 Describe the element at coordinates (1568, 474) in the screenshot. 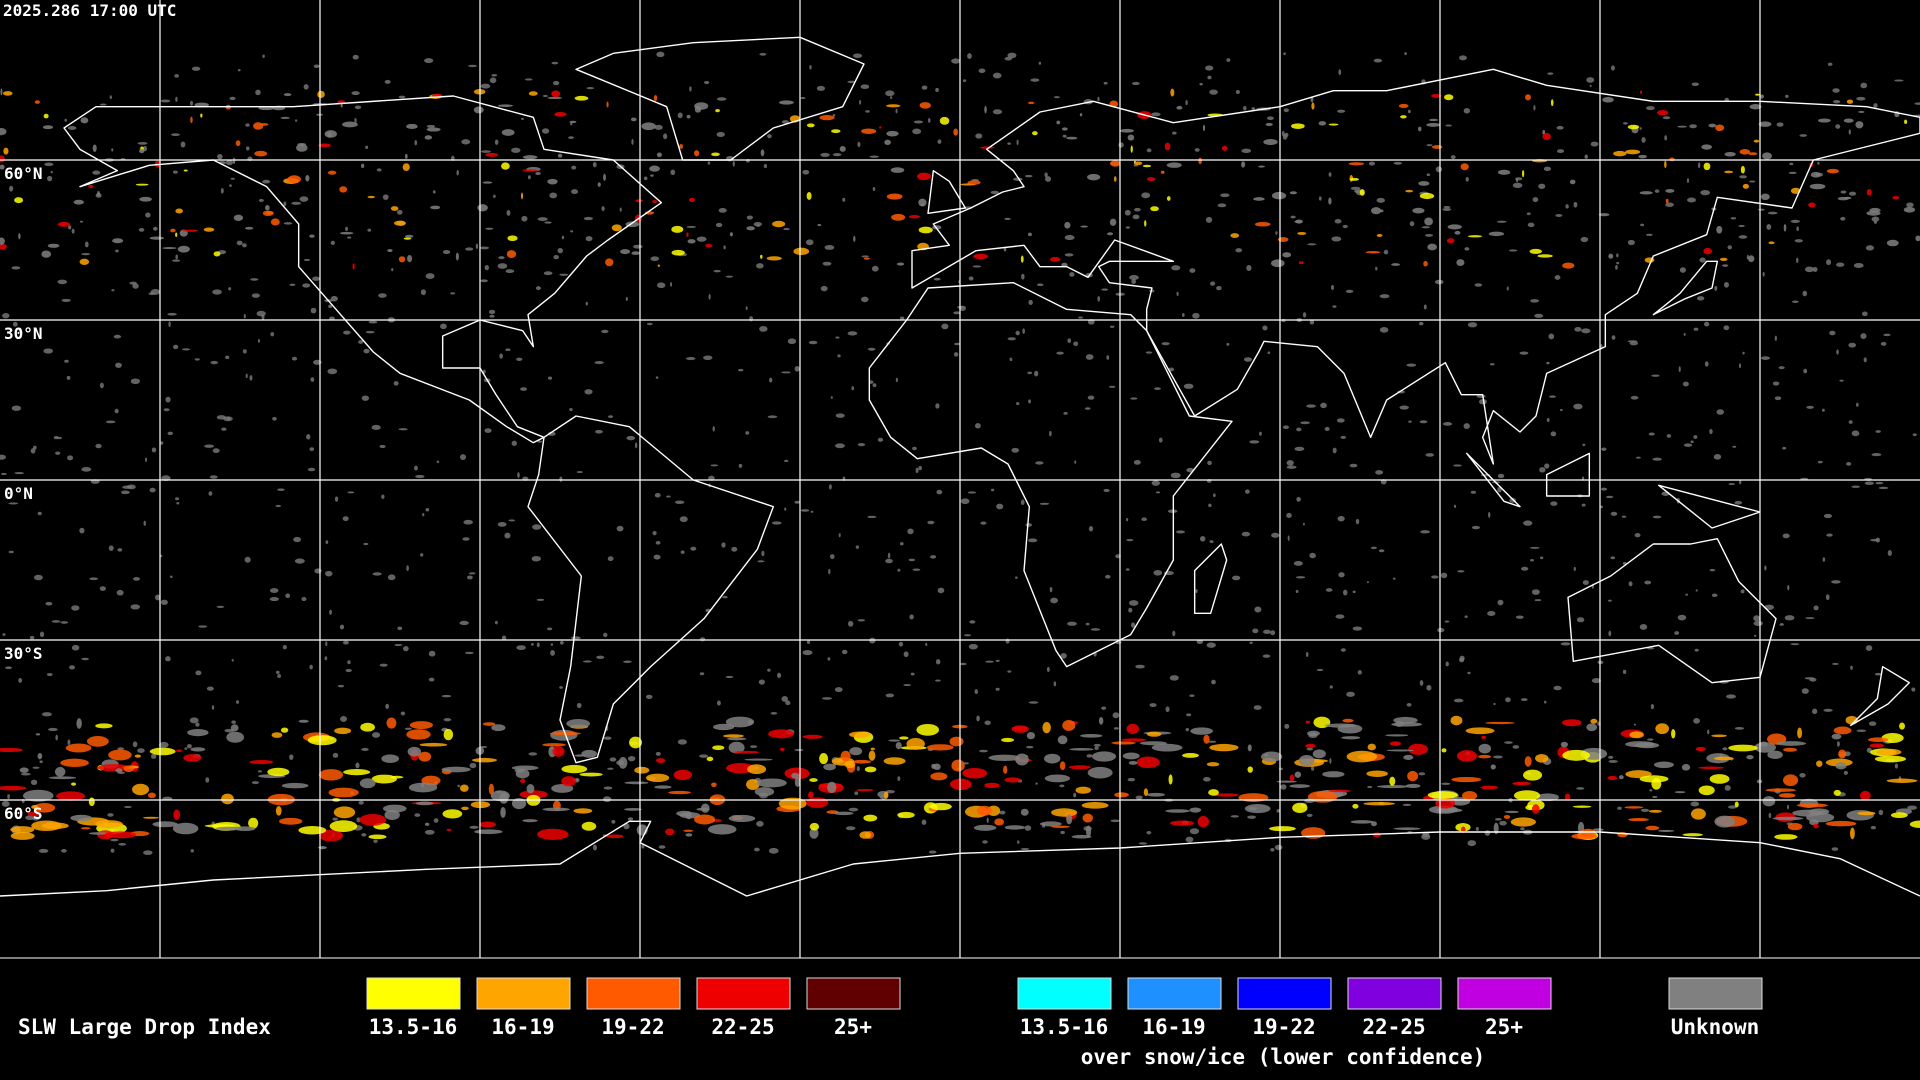

I see `coastline` at that location.